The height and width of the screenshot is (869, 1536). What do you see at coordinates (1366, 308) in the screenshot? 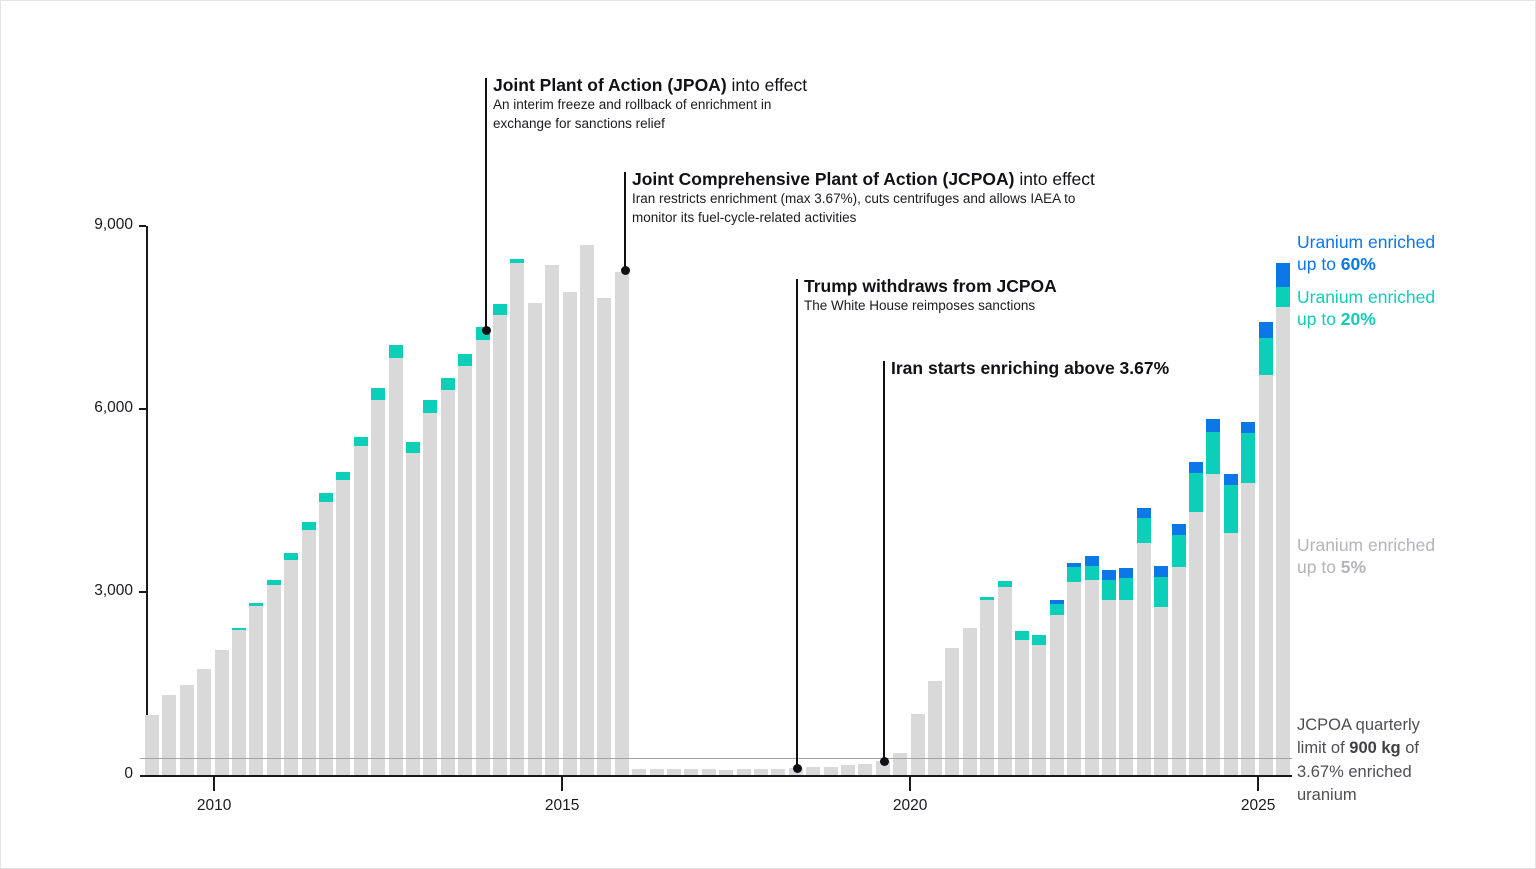
I see `legend-uranium-20: Uranium enriched up to 20%` at bounding box center [1366, 308].